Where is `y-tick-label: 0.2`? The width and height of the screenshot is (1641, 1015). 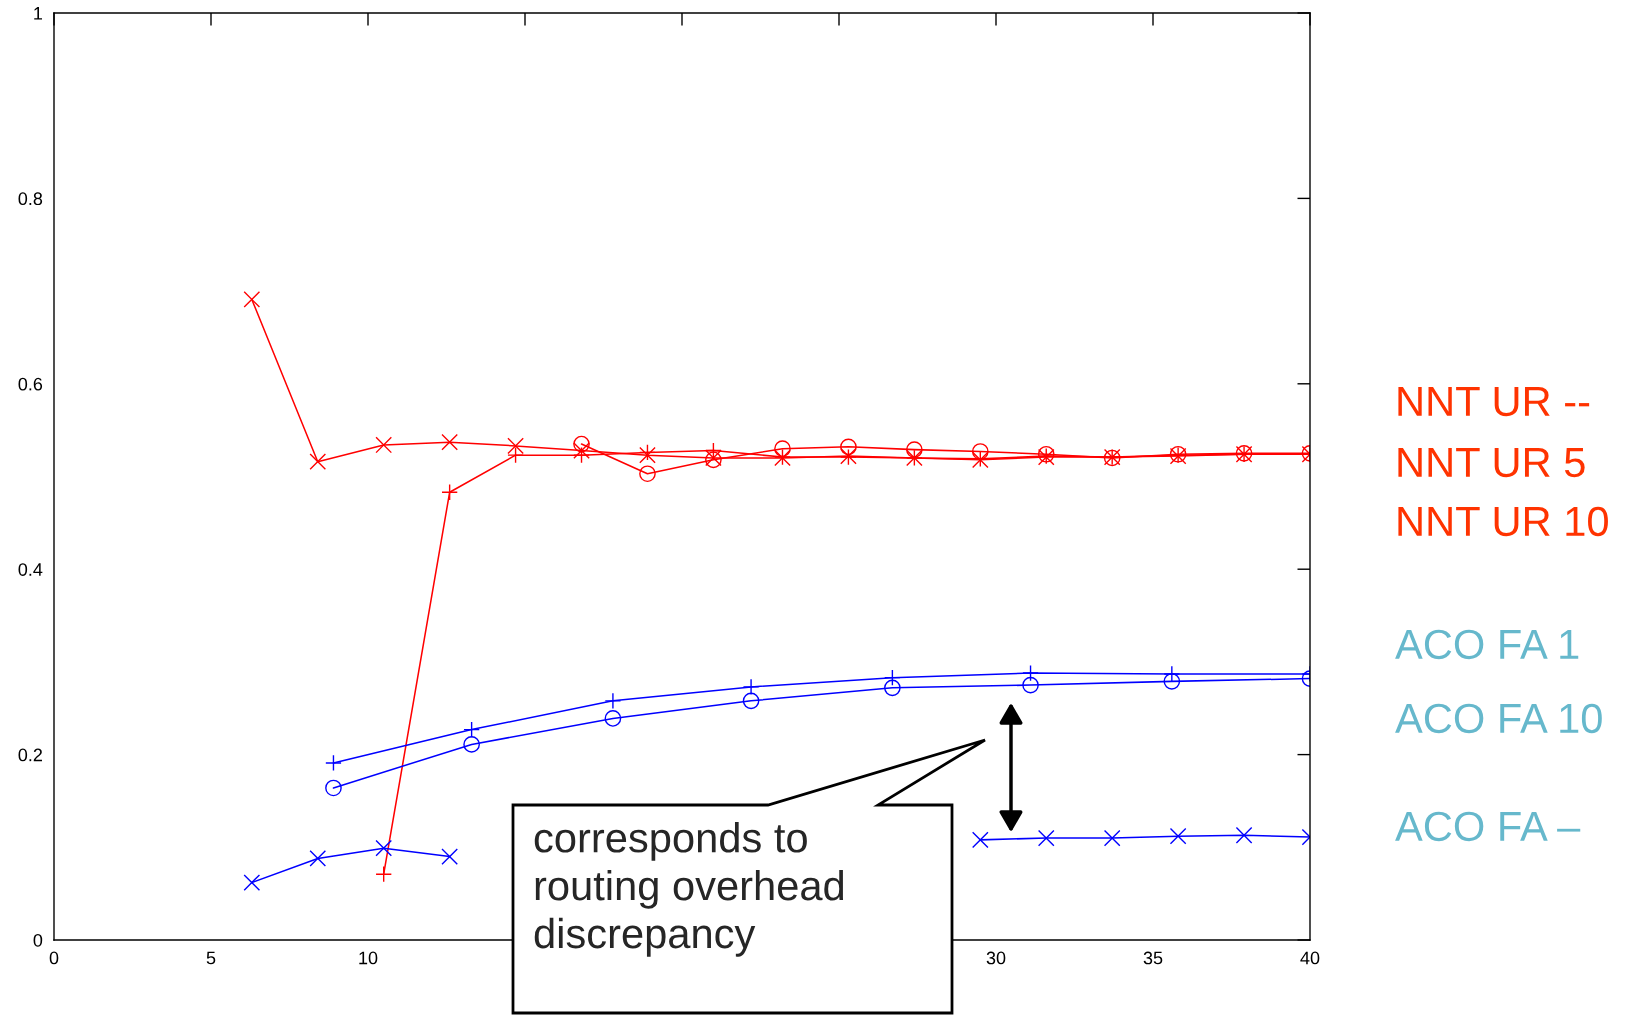
y-tick-label: 0.2 is located at coordinates (30, 755).